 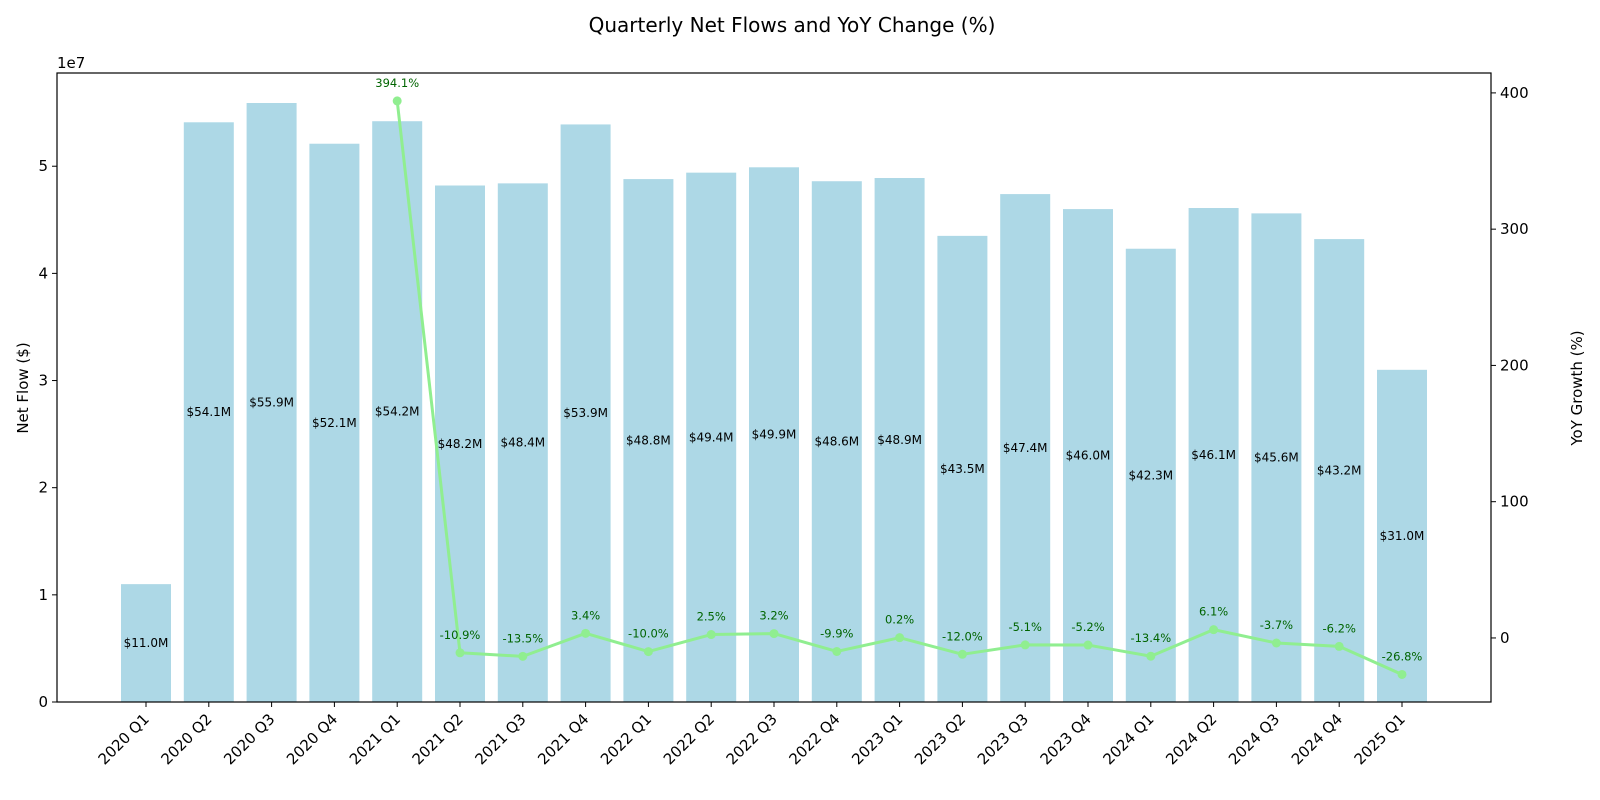 What do you see at coordinates (43, 488) in the screenshot?
I see `y-tick-label: 2` at bounding box center [43, 488].